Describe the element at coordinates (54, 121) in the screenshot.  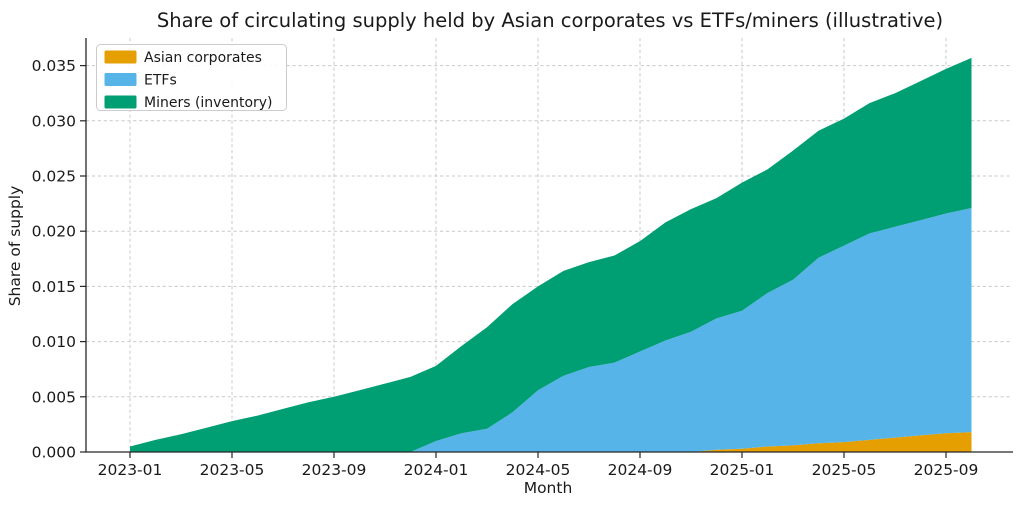
I see `y-tick-label: 0.030` at that location.